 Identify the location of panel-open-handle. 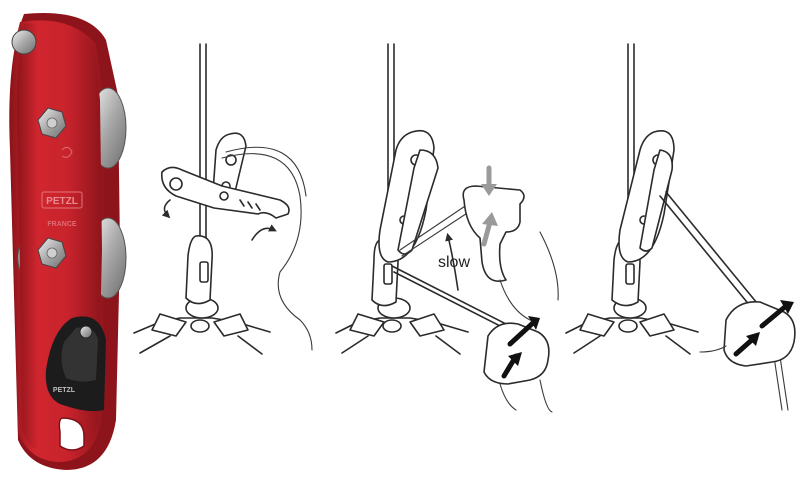
(223, 199).